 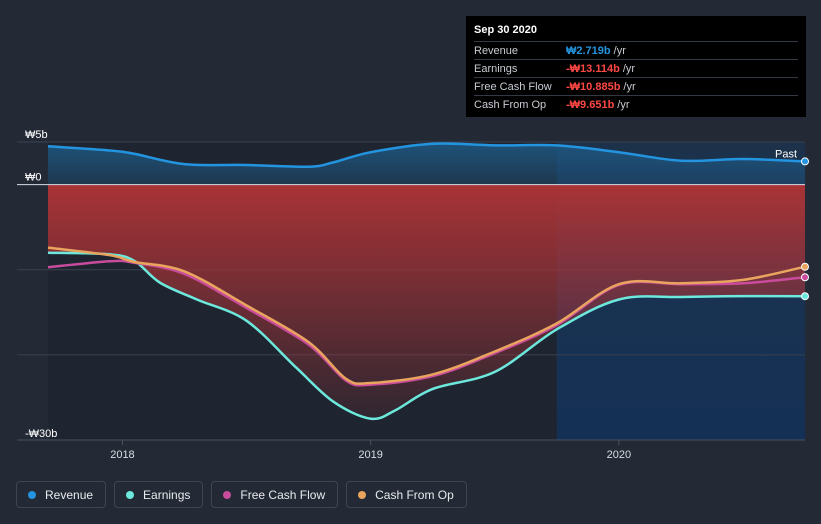 What do you see at coordinates (805, 266) in the screenshot?
I see `end-dot-cash-from-op` at bounding box center [805, 266].